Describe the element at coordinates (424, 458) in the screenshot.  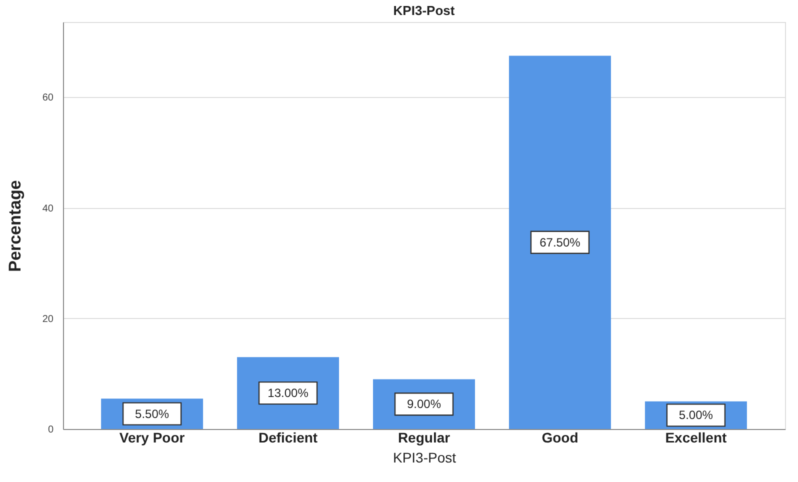
I see `x-axis-title: KPI3-Post` at that location.